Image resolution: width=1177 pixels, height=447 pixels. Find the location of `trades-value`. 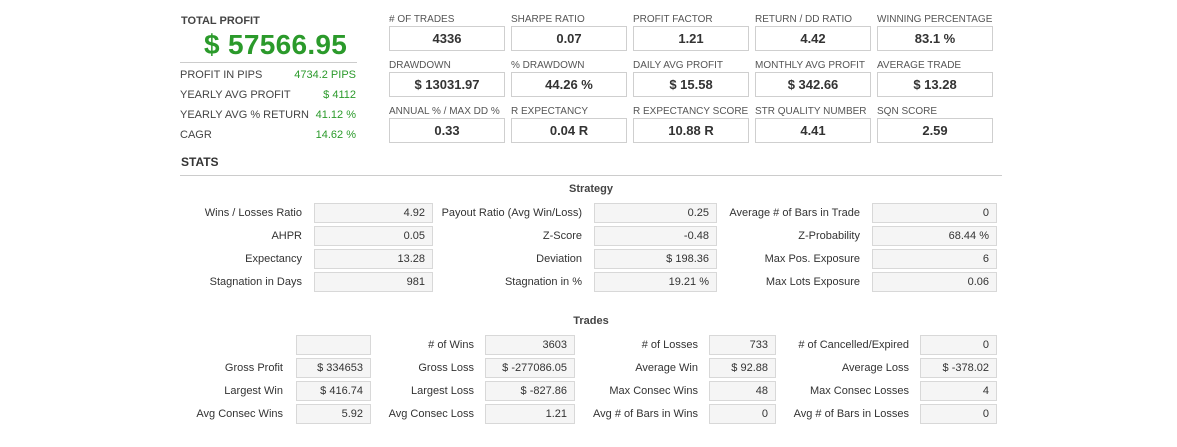

trades-value is located at coordinates (333, 345).